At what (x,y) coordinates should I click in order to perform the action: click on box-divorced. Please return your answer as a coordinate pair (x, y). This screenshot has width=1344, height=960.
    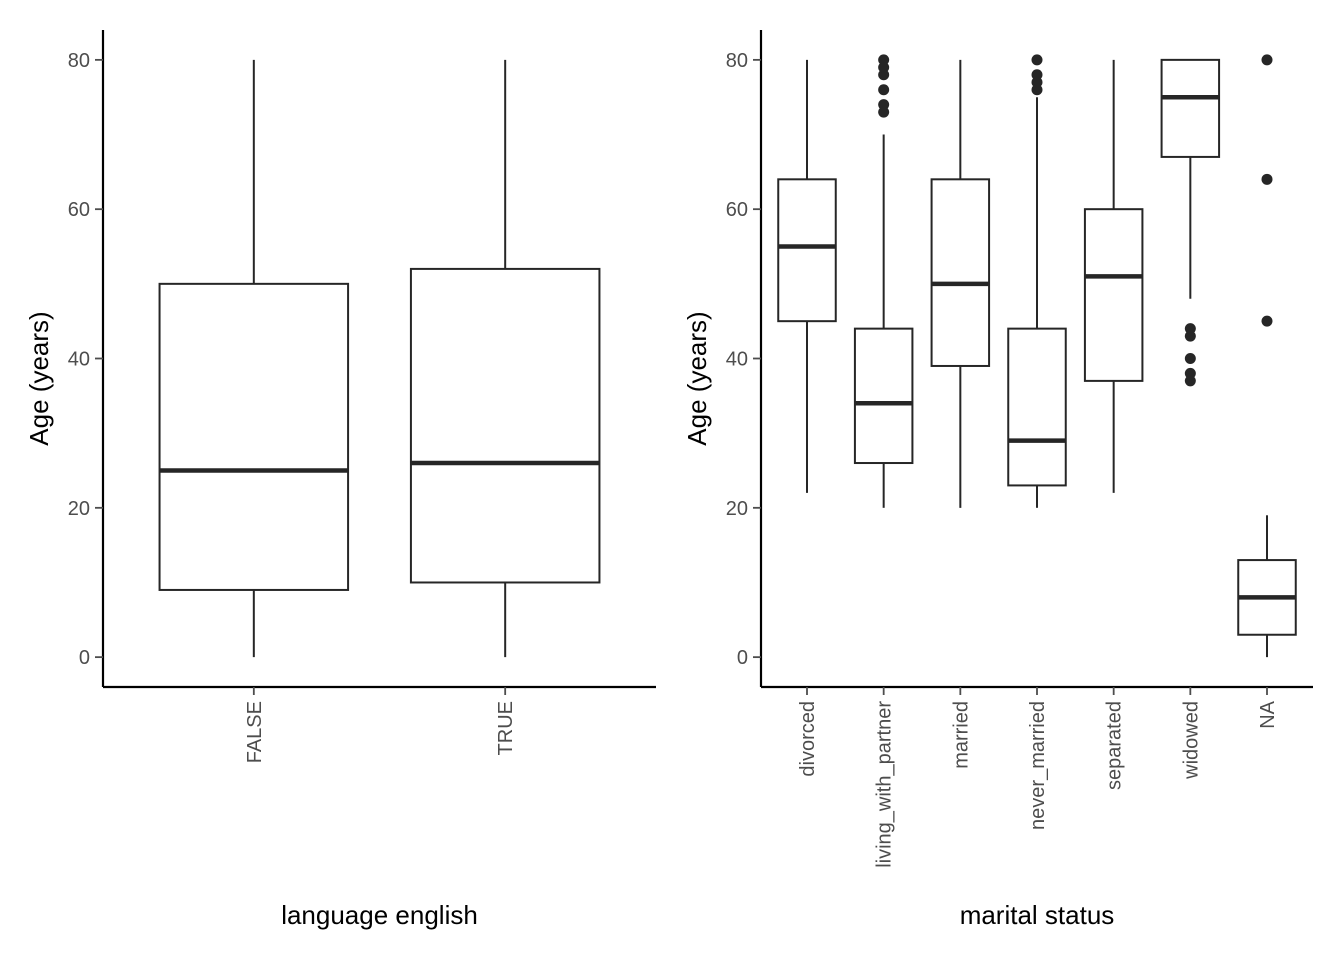
    Looking at the image, I should click on (807, 276).